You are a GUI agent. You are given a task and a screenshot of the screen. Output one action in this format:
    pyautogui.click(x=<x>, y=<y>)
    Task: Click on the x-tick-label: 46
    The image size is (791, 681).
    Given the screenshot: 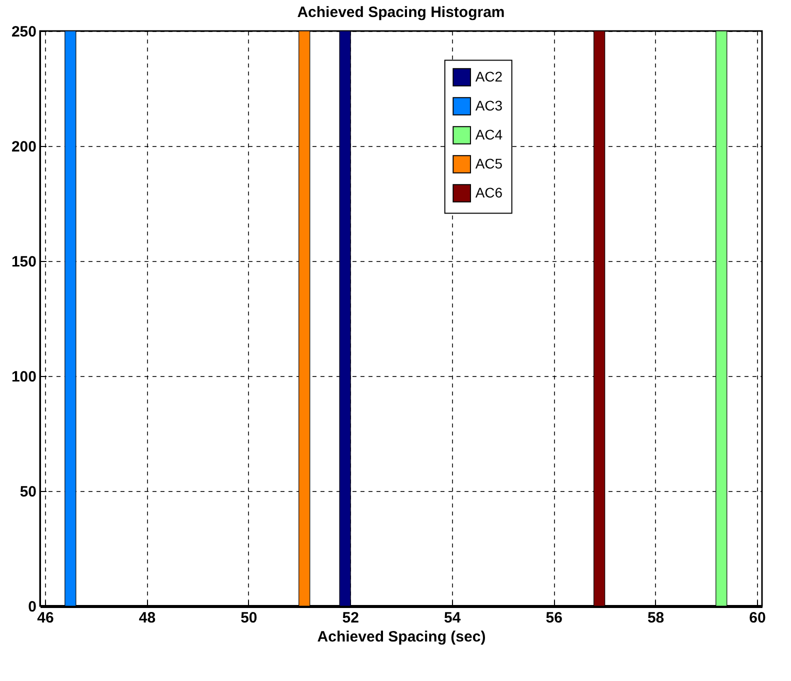 What is the action you would take?
    pyautogui.click(x=45, y=618)
    